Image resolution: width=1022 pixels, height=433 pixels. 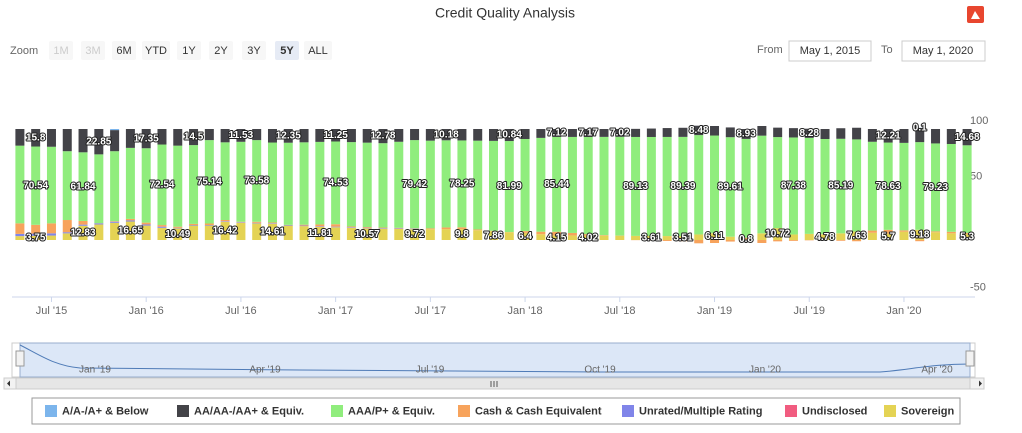 I want to click on scrollbar-thumb, so click(x=493, y=383).